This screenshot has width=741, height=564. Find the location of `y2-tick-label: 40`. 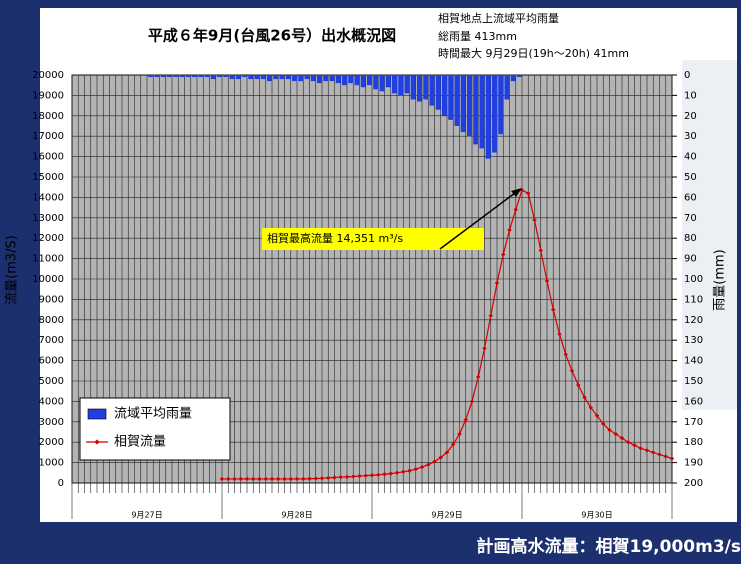

y2-tick-label: 40 is located at coordinates (690, 157).